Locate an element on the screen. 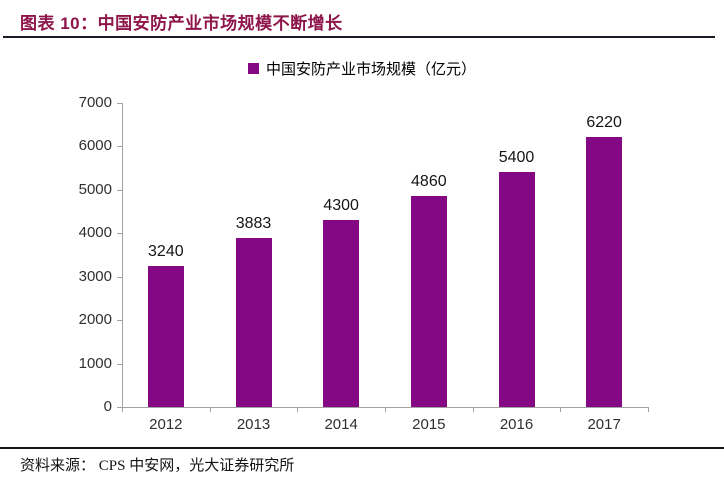 The width and height of the screenshot is (724, 477). y-axis-line is located at coordinates (122, 255).